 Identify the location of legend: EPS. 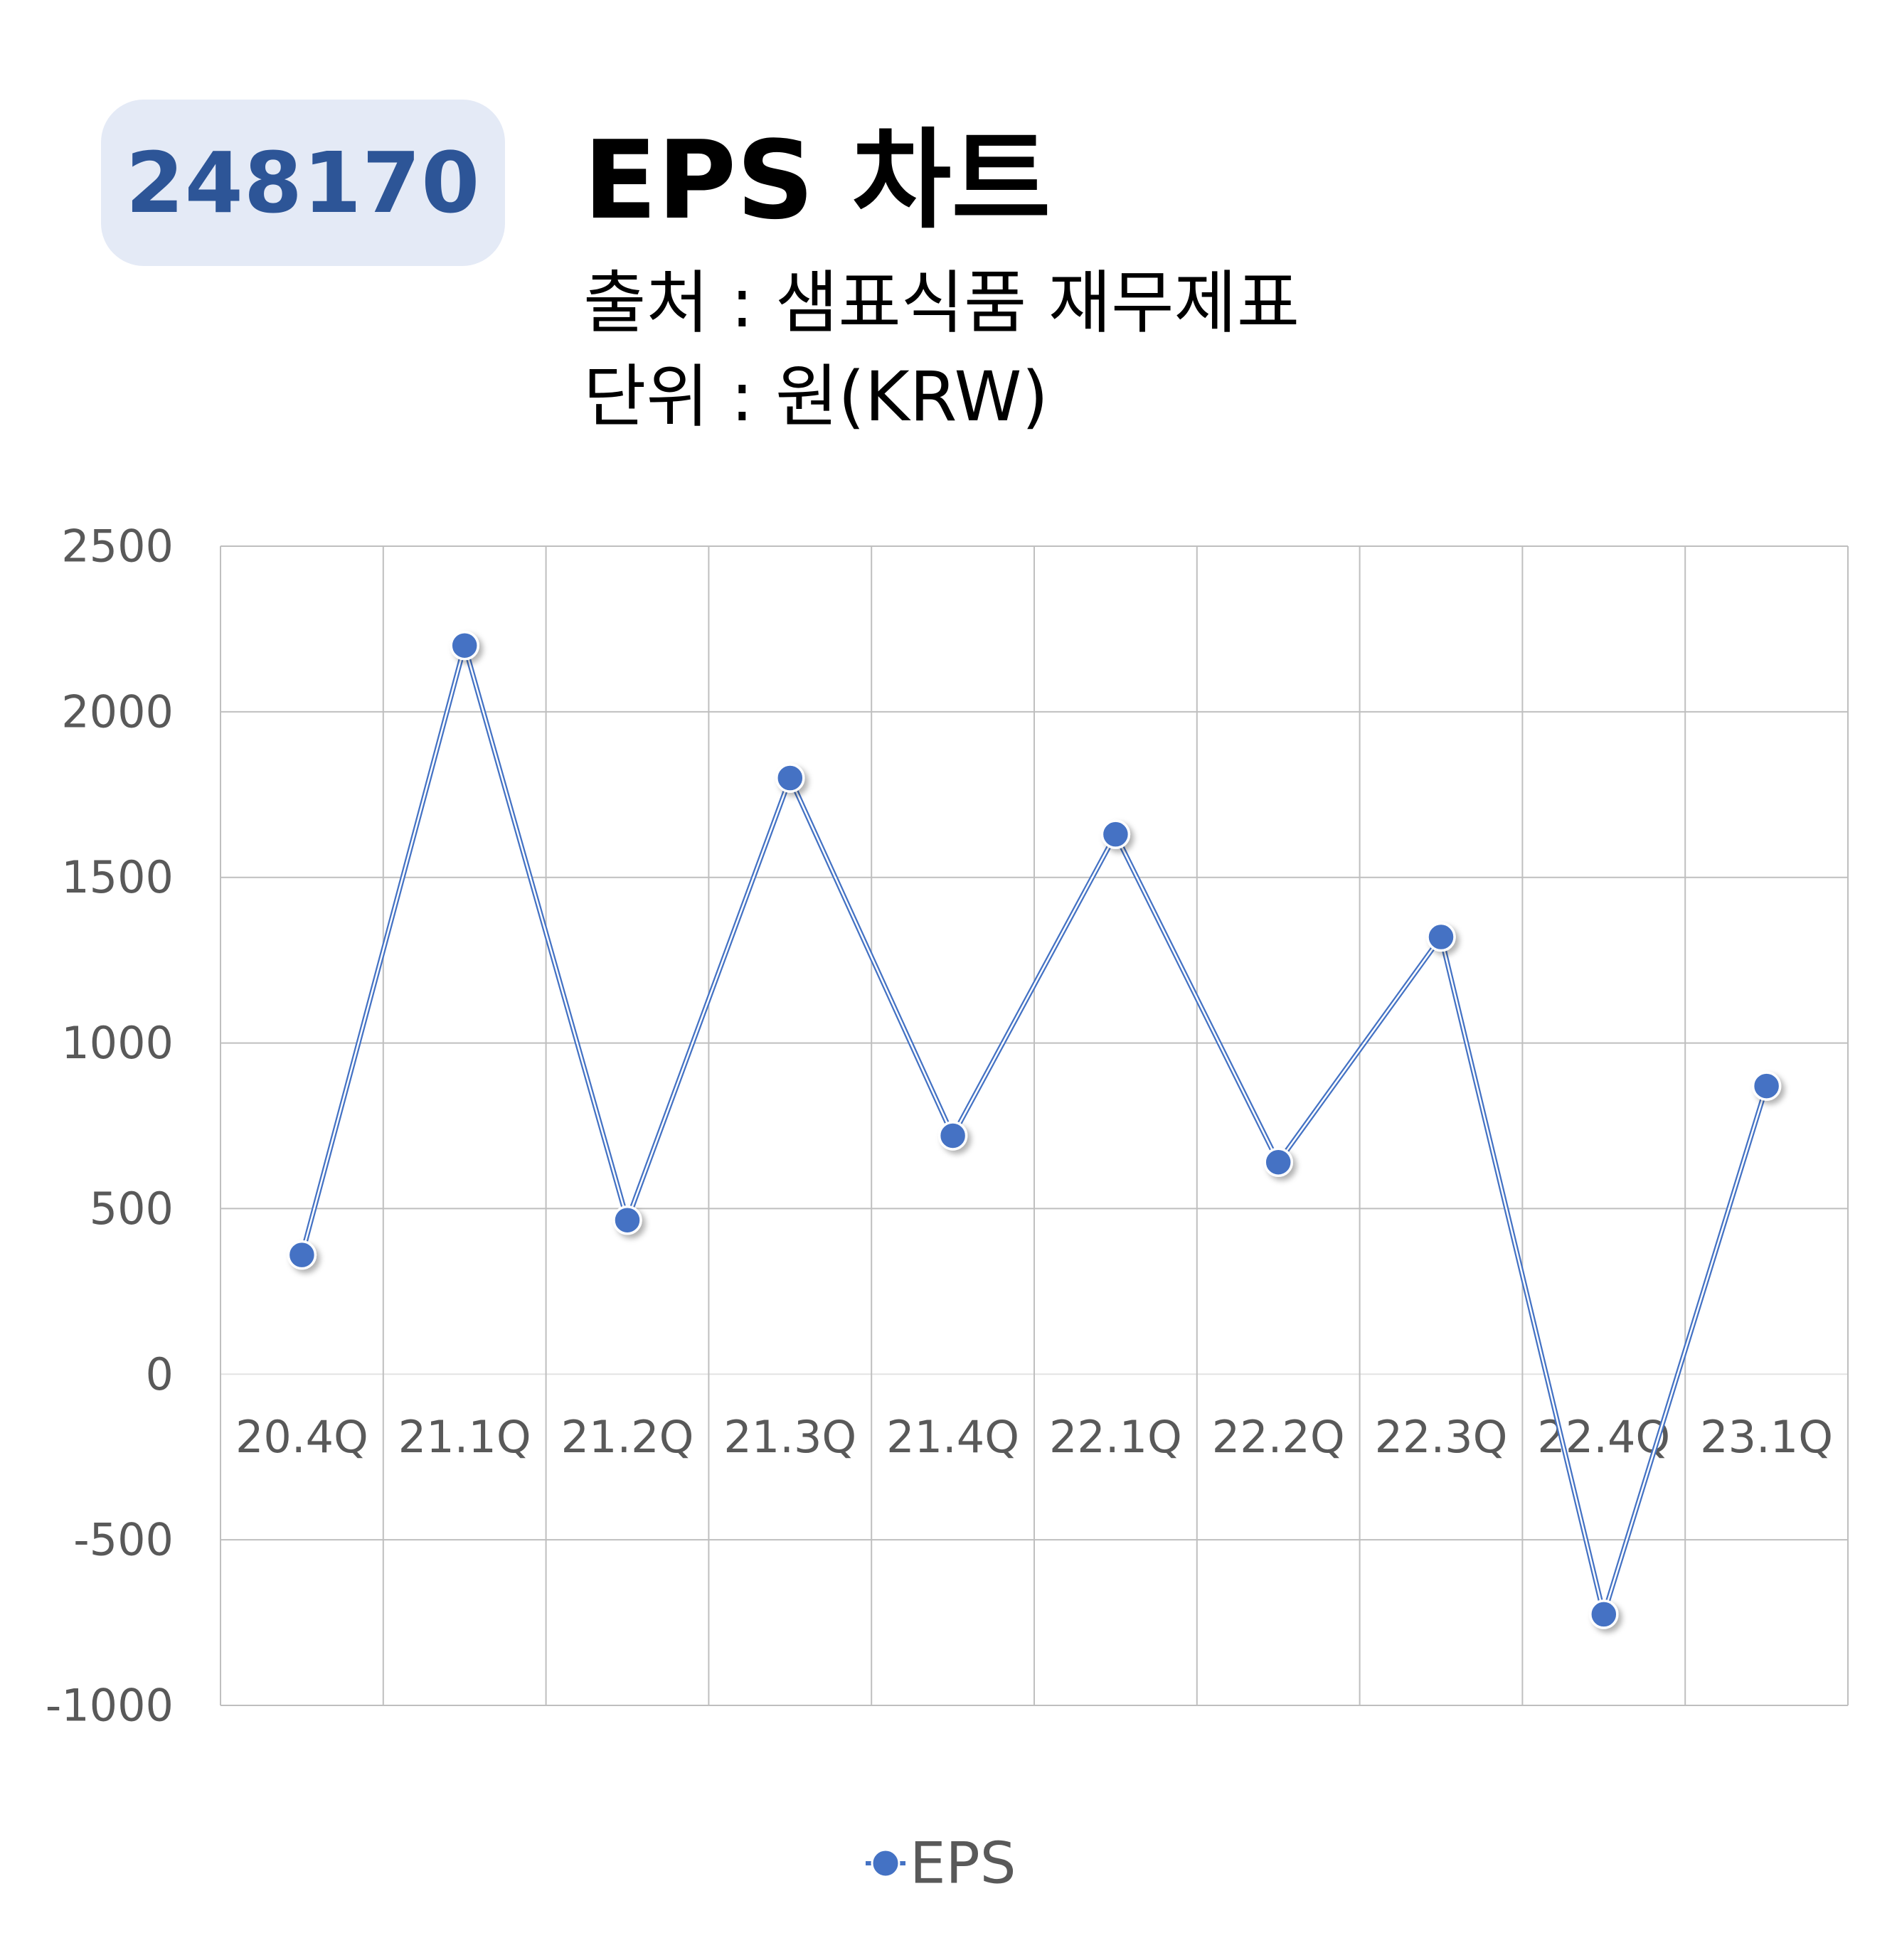
(941, 1864).